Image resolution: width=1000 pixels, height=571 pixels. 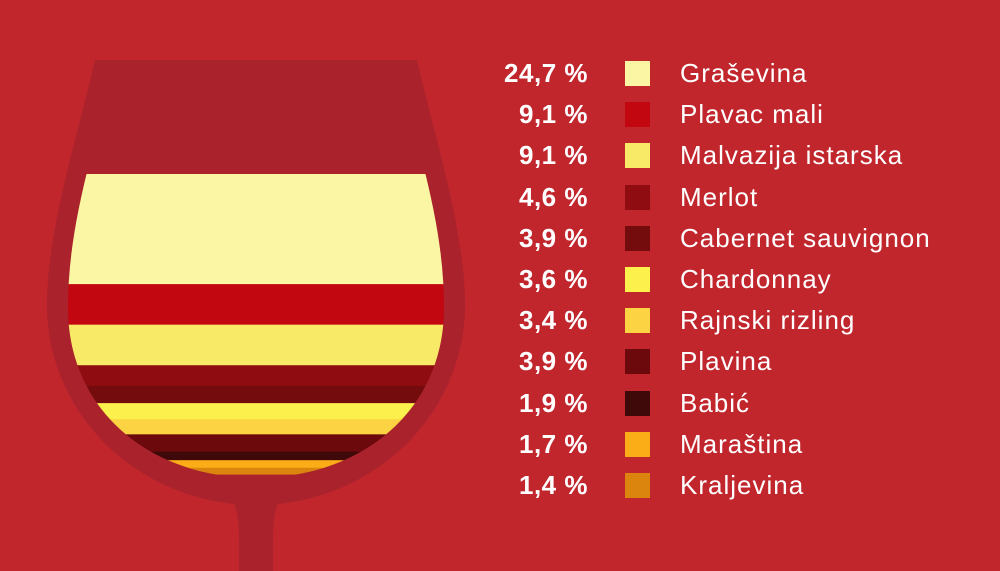 I want to click on legend-label: Babić, so click(x=715, y=402).